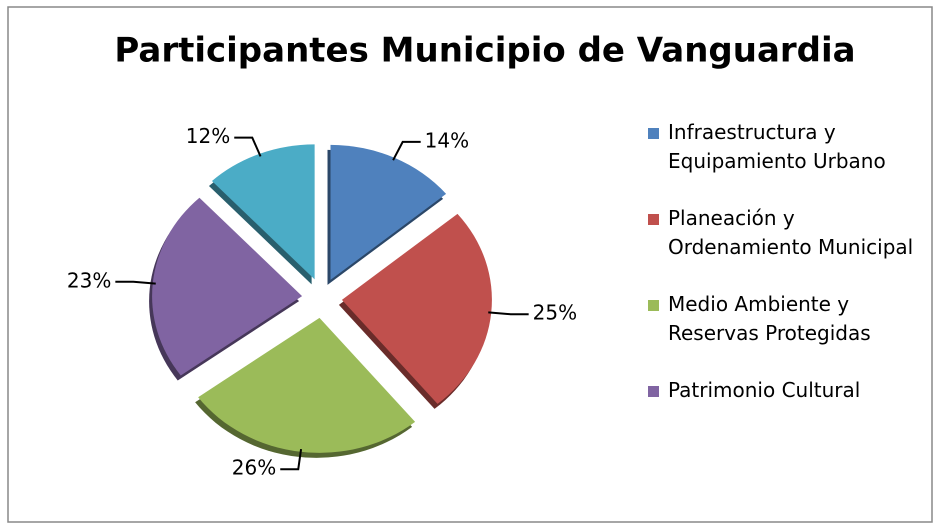 The image size is (940, 529). Describe the element at coordinates (777, 146) in the screenshot. I see `legend-label: Infraestructura y Equipamiento Urbano` at that location.